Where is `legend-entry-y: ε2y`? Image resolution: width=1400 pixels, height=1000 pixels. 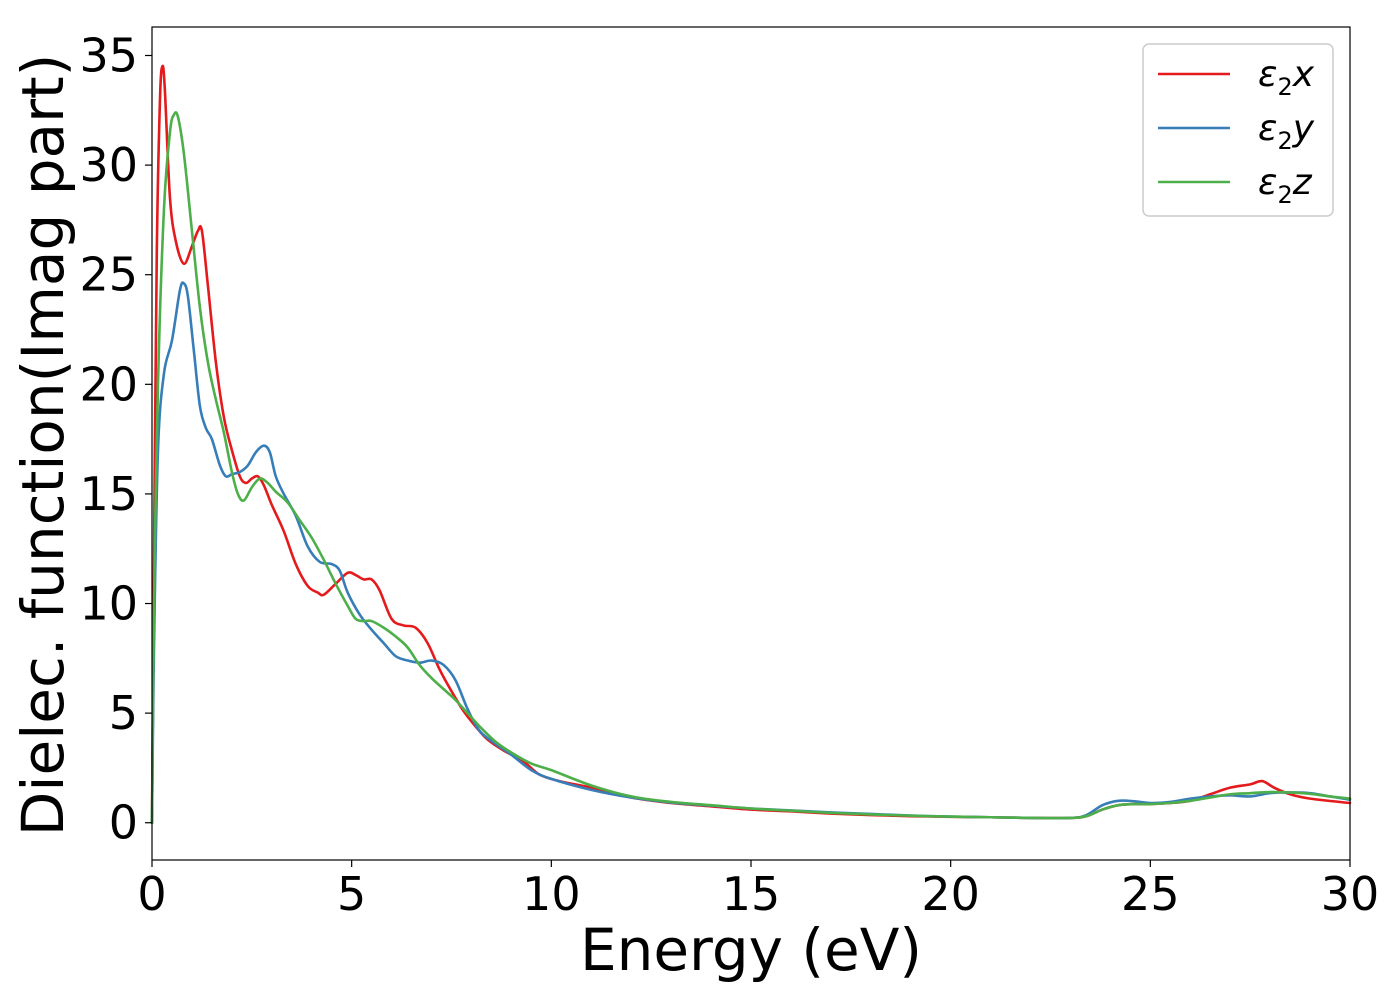 legend-entry-y: ε2y is located at coordinates (1236, 131).